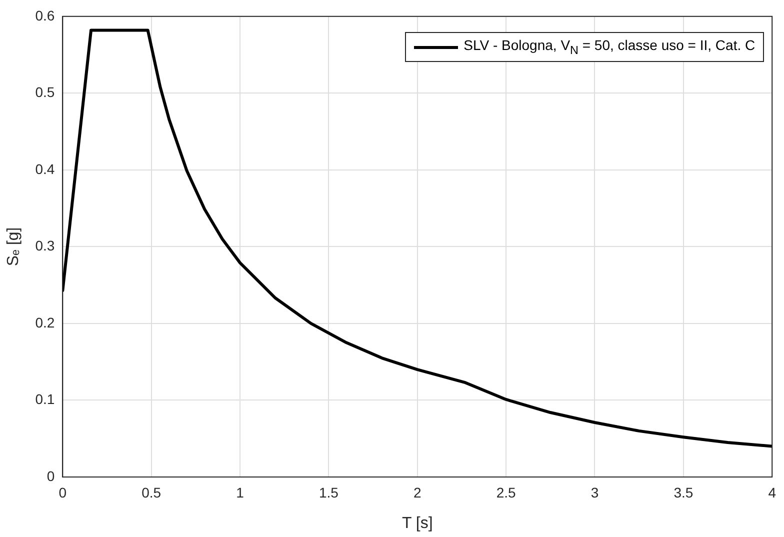 Image resolution: width=784 pixels, height=537 pixels. What do you see at coordinates (45, 92) in the screenshot?
I see `y-tick-label: 0.5` at bounding box center [45, 92].